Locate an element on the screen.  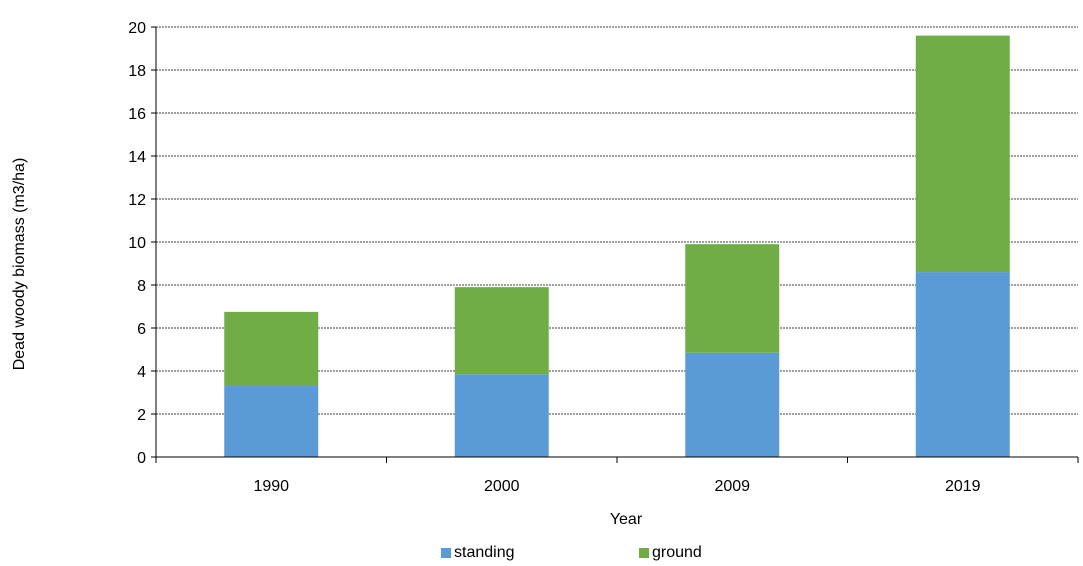
bar-ground-1990 is located at coordinates (271, 349).